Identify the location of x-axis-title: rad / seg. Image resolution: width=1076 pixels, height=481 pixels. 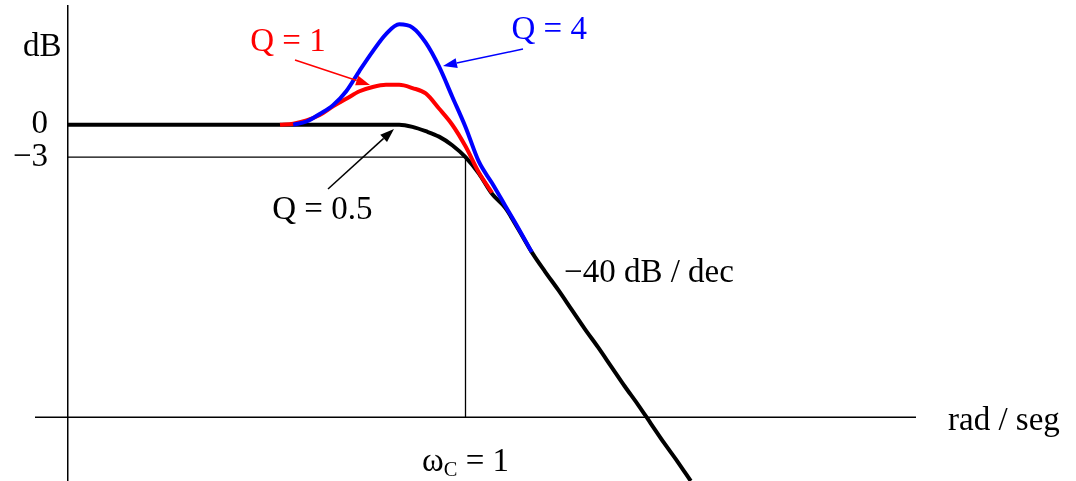
(1004, 419).